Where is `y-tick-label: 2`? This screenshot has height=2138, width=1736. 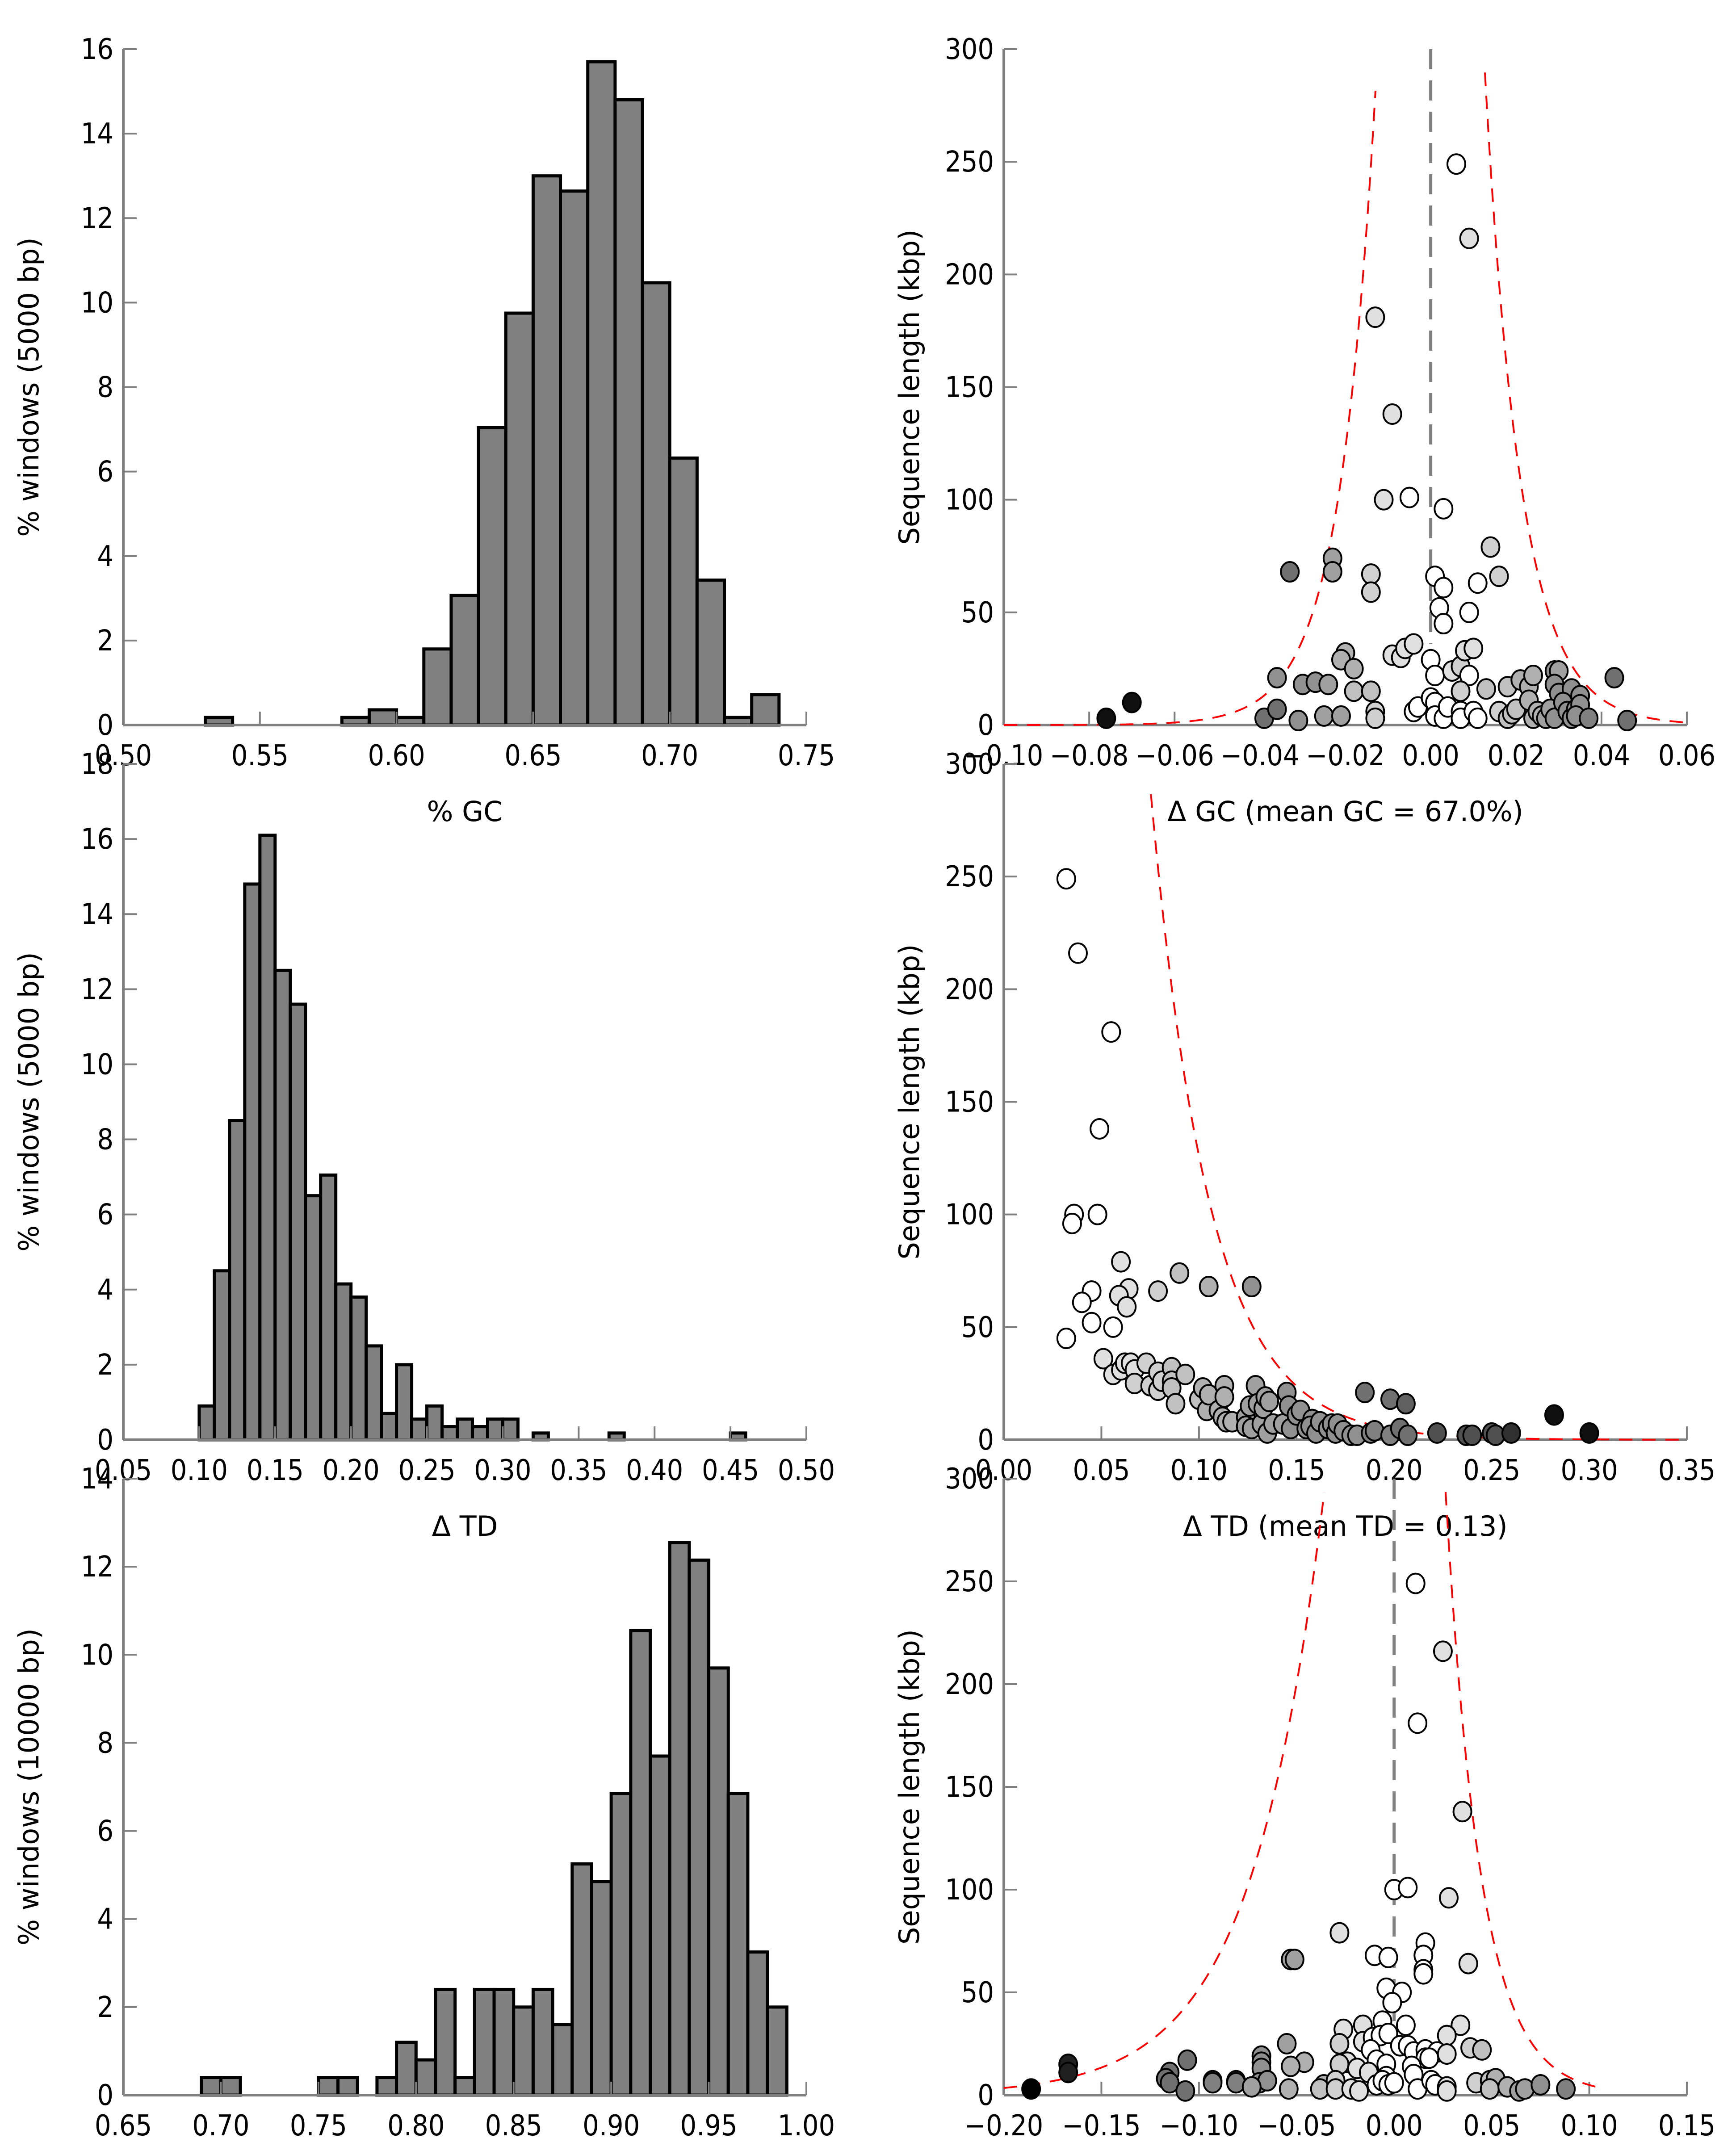 y-tick-label: 2 is located at coordinates (105, 642).